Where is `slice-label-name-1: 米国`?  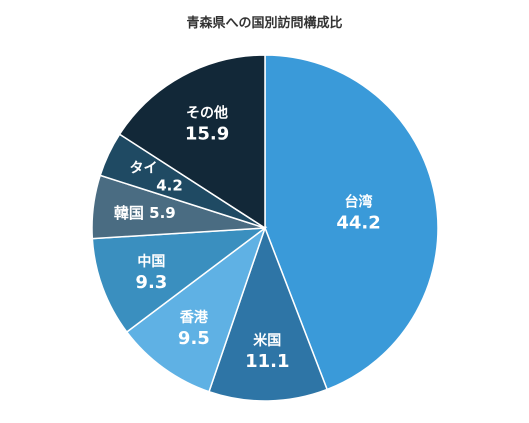
slice-label-name-1: 米国 is located at coordinates (267, 340).